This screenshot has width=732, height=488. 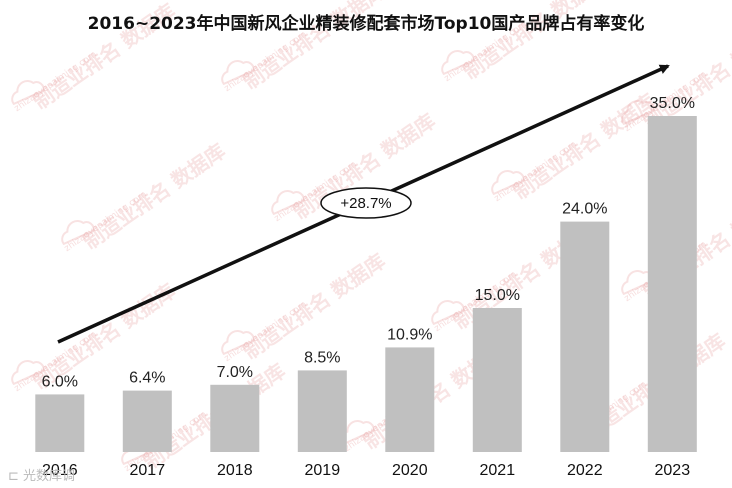 What do you see at coordinates (410, 470) in the screenshot?
I see `x-tick-label-2020: 2020` at bounding box center [410, 470].